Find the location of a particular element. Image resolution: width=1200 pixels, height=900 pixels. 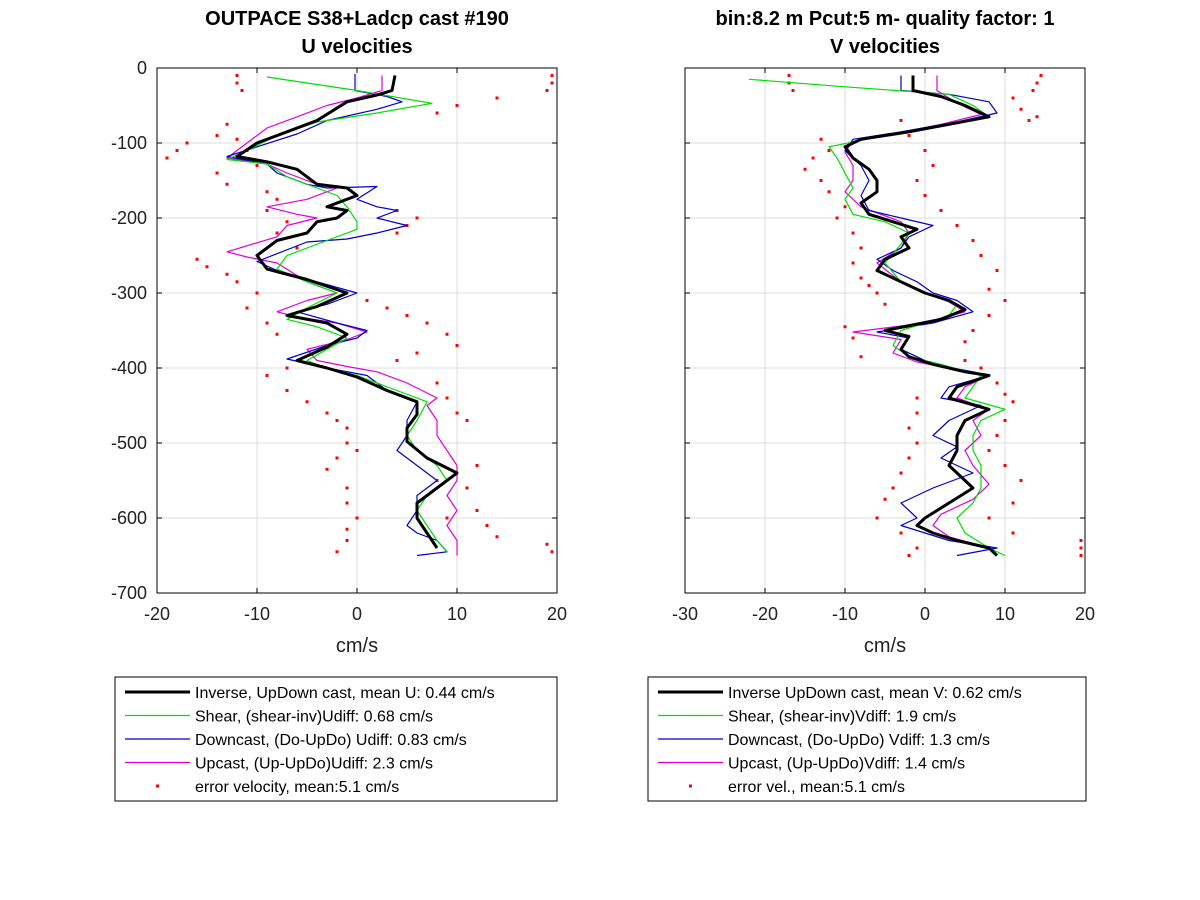

v-x-tick-label: -10 is located at coordinates (845, 614).